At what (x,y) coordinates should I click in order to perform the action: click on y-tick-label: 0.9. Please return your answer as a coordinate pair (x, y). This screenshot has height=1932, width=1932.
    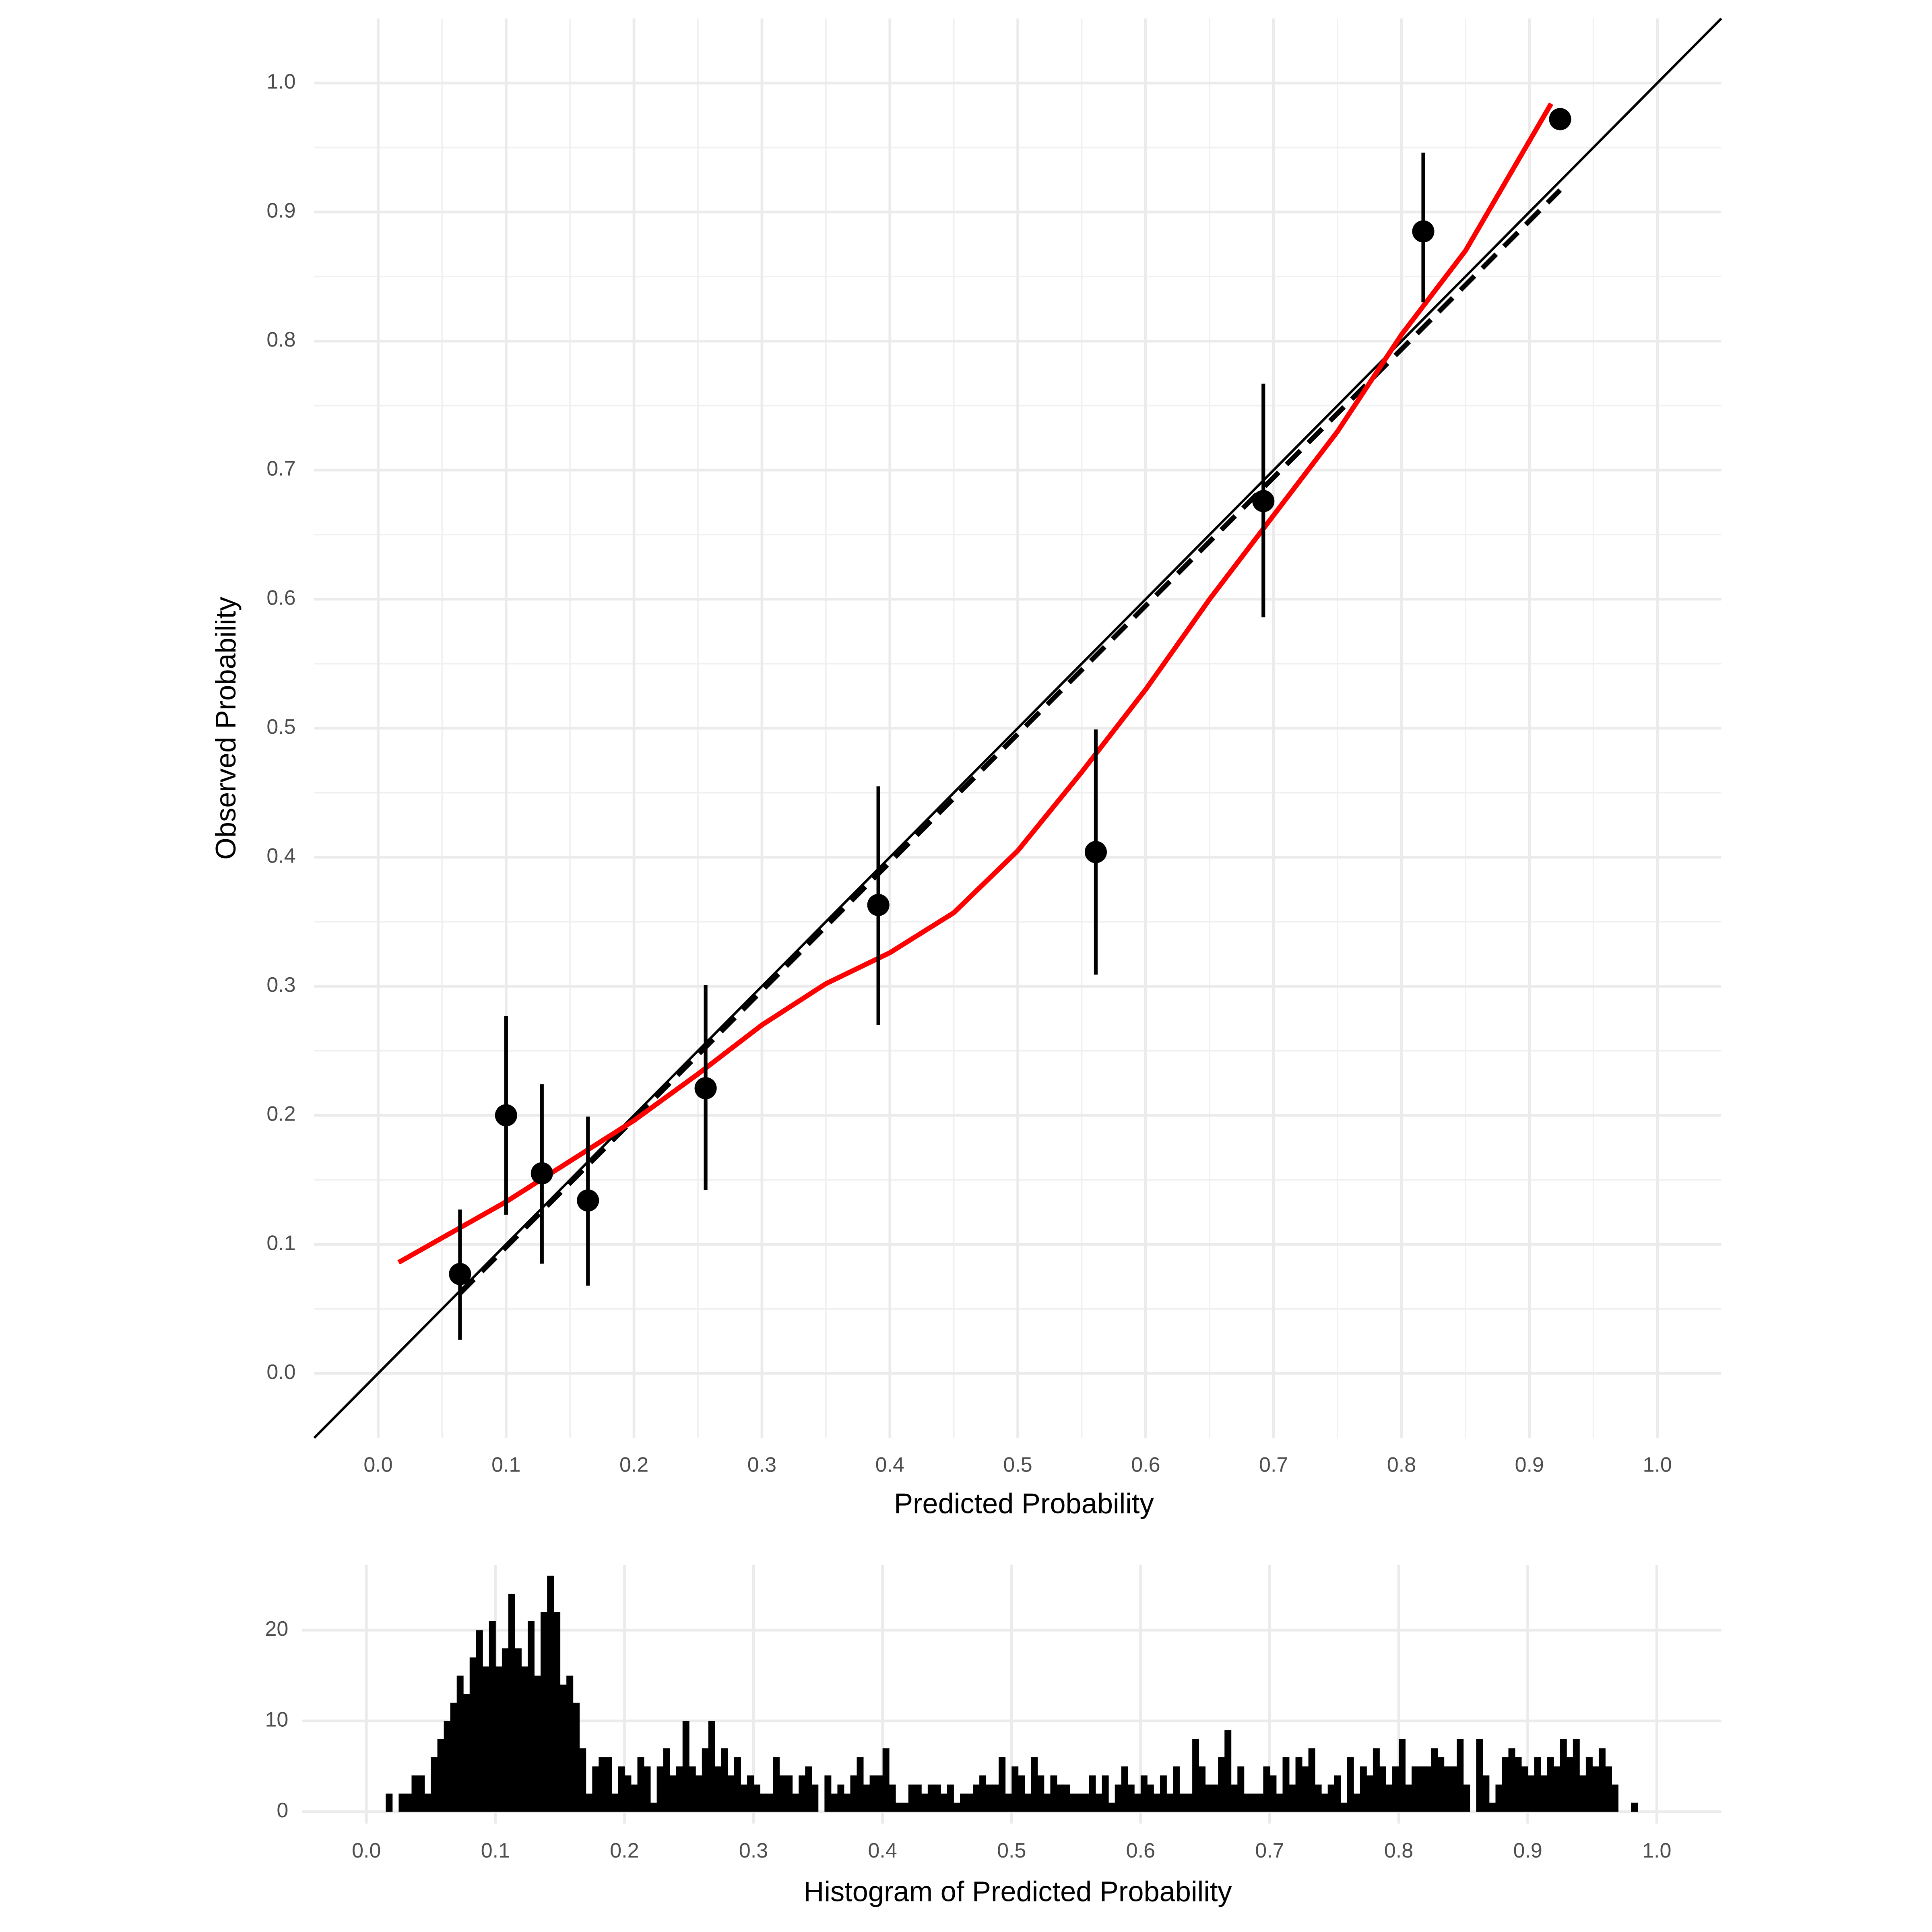
    Looking at the image, I should click on (280, 211).